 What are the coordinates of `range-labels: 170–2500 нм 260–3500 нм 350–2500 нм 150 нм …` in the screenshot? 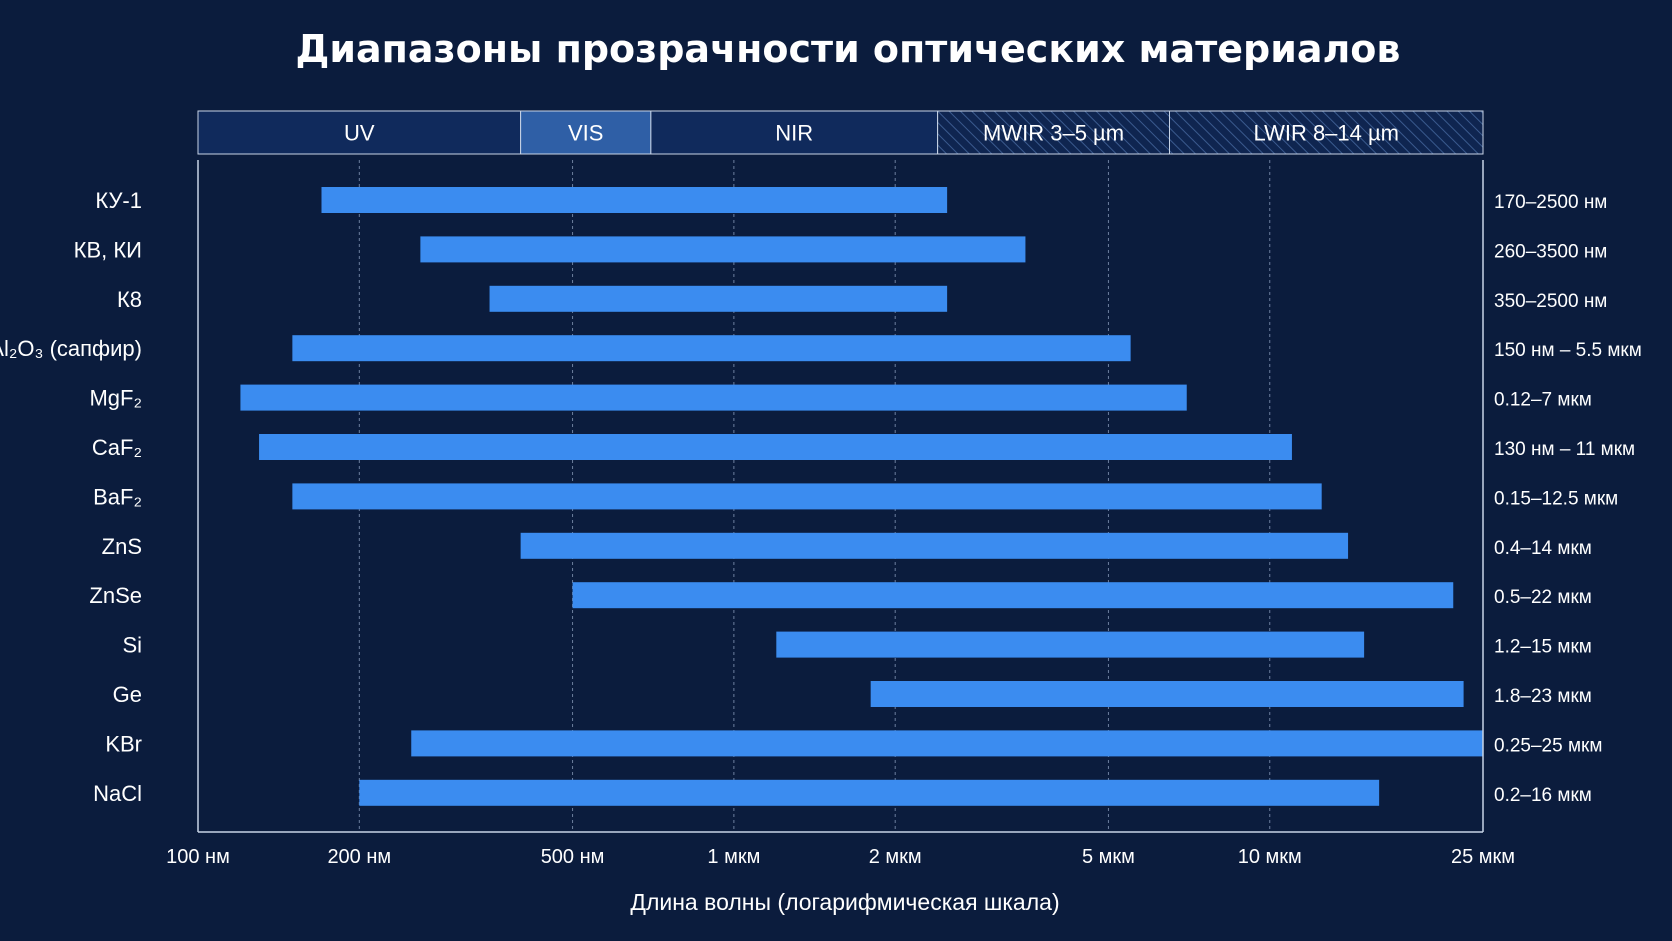 It's located at (1568, 499).